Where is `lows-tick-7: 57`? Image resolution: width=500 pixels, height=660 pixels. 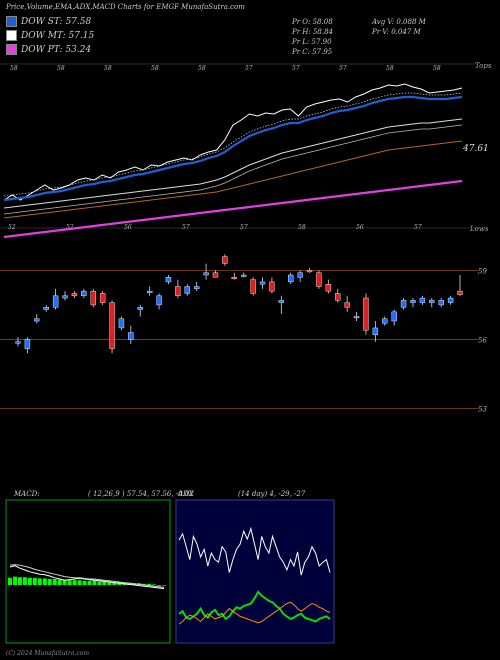
lows-tick-7: 57 is located at coordinates (418, 227).